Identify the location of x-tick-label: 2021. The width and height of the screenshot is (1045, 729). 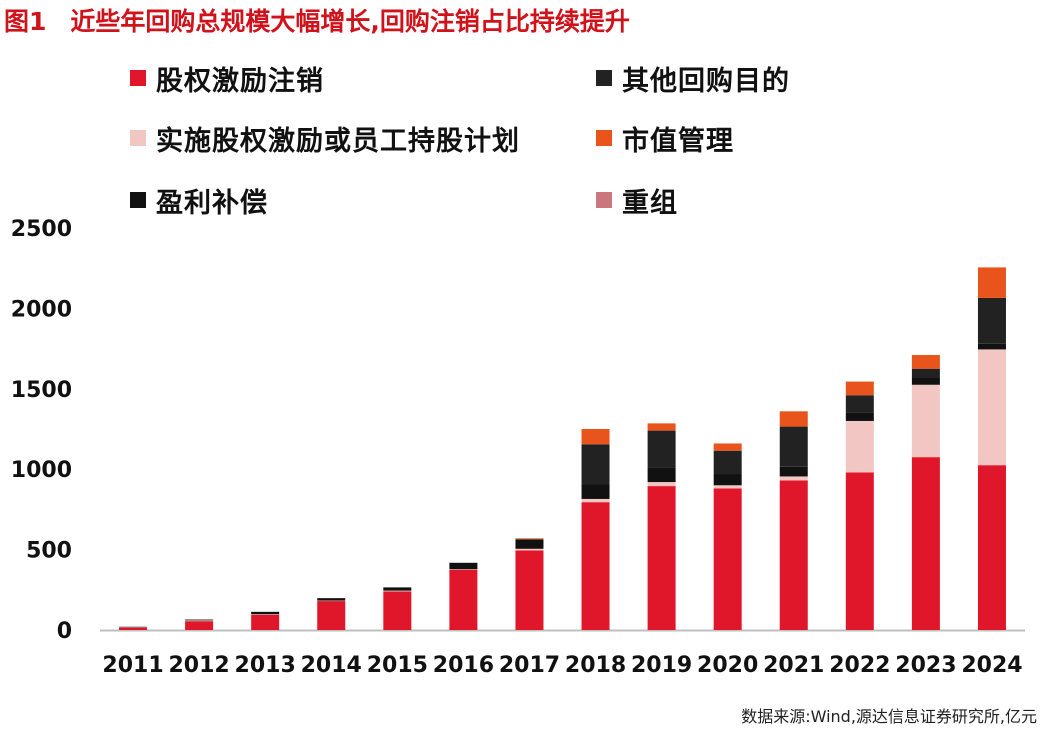
(793, 665).